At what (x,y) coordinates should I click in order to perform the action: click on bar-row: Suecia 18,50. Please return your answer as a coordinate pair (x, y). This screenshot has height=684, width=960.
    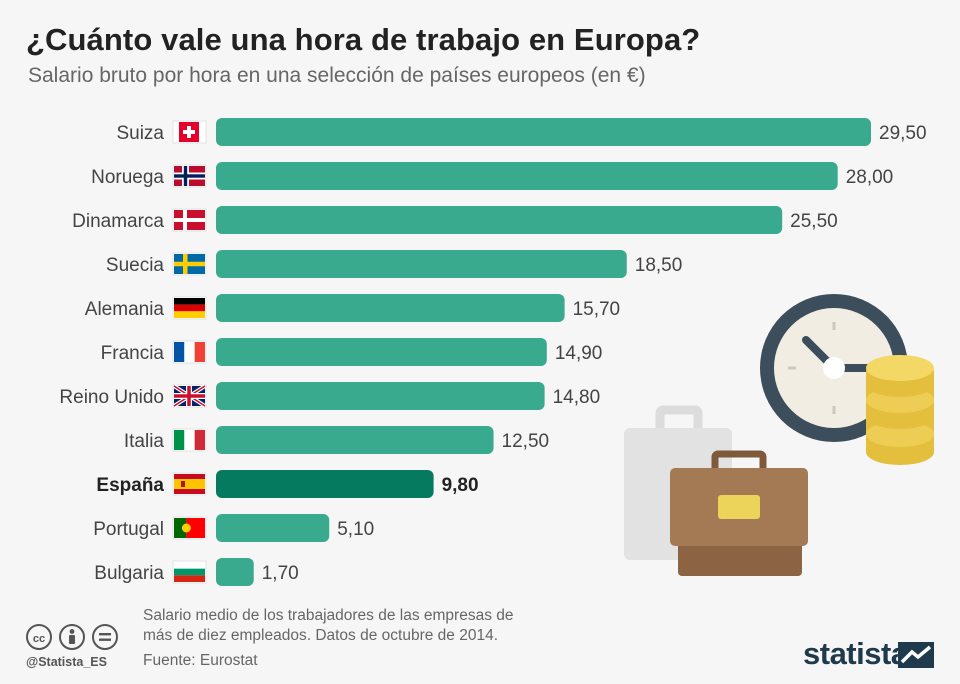
    Looking at the image, I should click on (394, 264).